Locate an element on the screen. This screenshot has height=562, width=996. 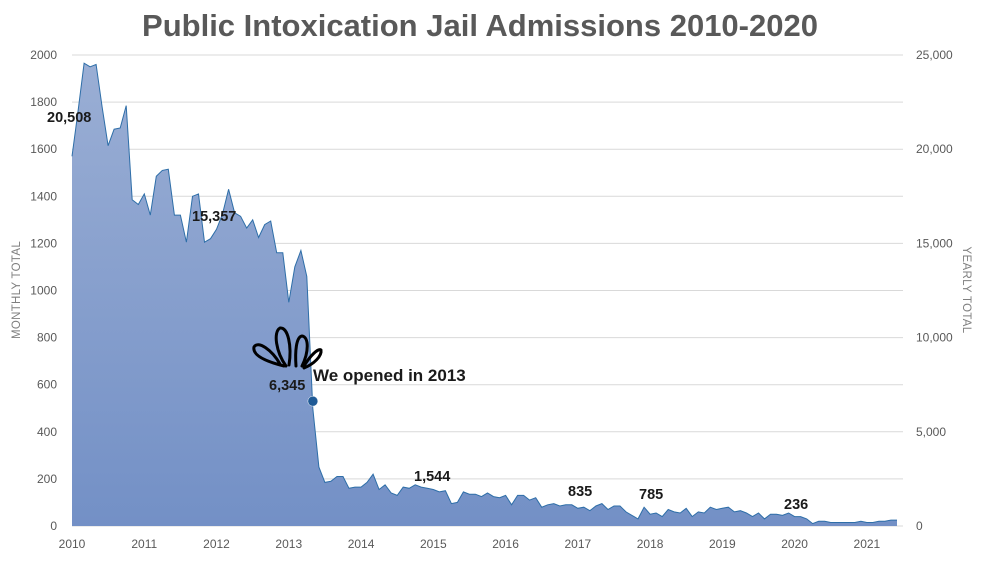
annotation-2011: 15,357 is located at coordinates (214, 217).